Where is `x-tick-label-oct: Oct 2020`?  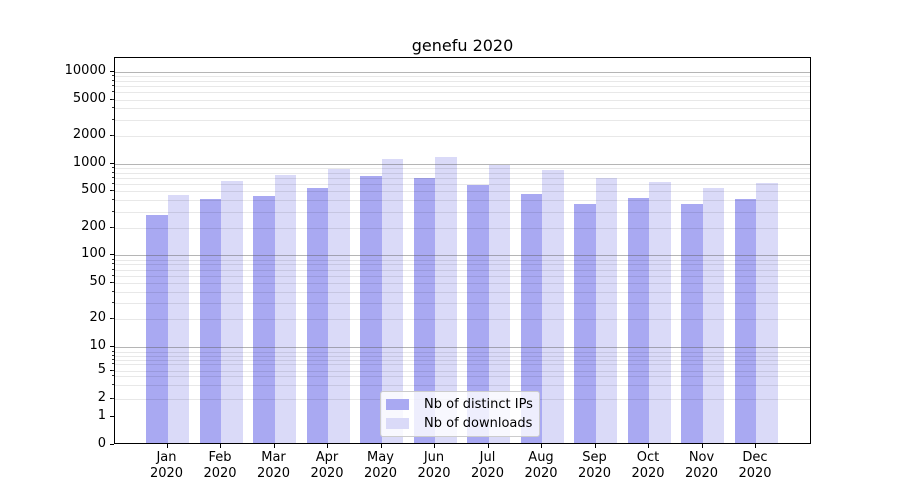 x-tick-label-oct: Oct 2020 is located at coordinates (648, 465).